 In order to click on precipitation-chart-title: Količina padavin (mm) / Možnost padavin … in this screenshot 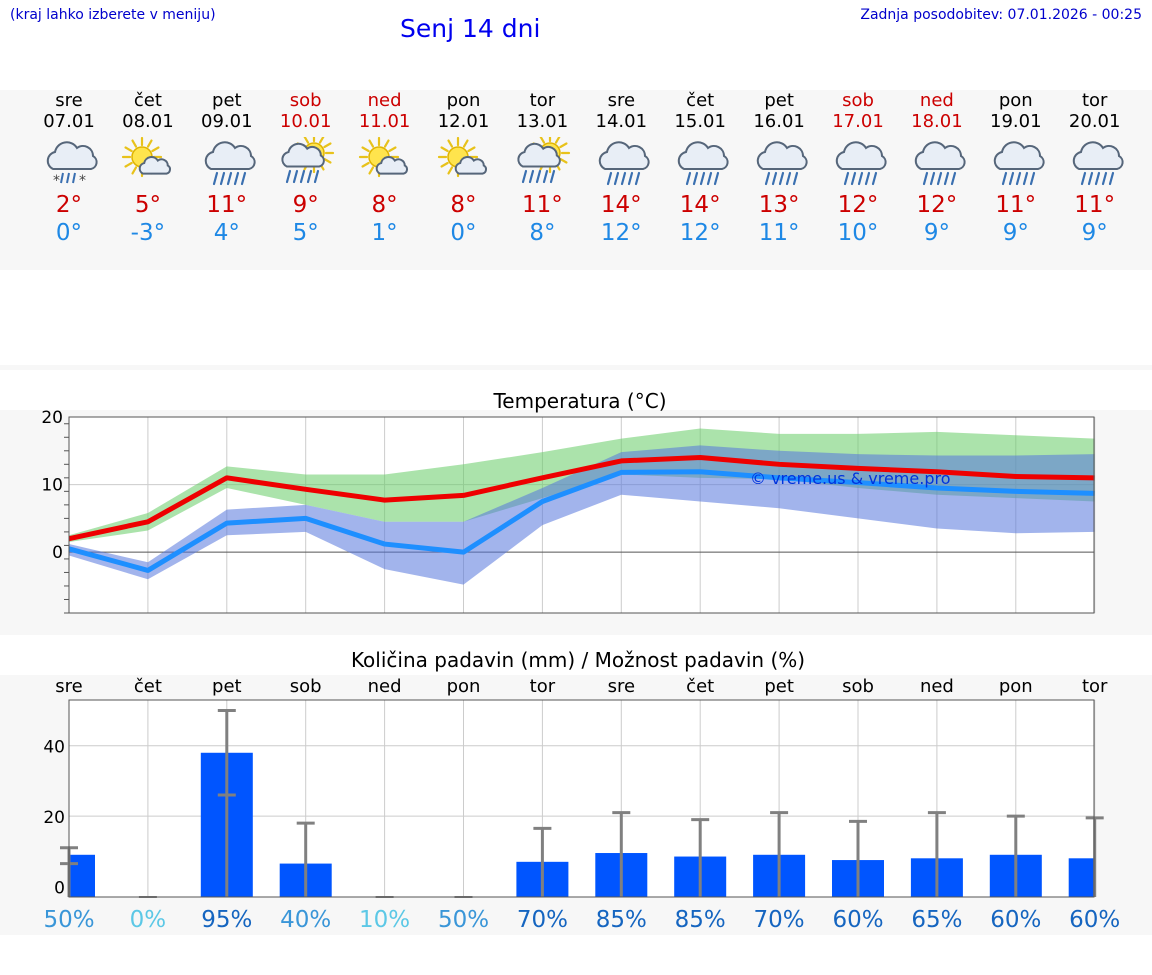, I will do `click(578, 660)`.